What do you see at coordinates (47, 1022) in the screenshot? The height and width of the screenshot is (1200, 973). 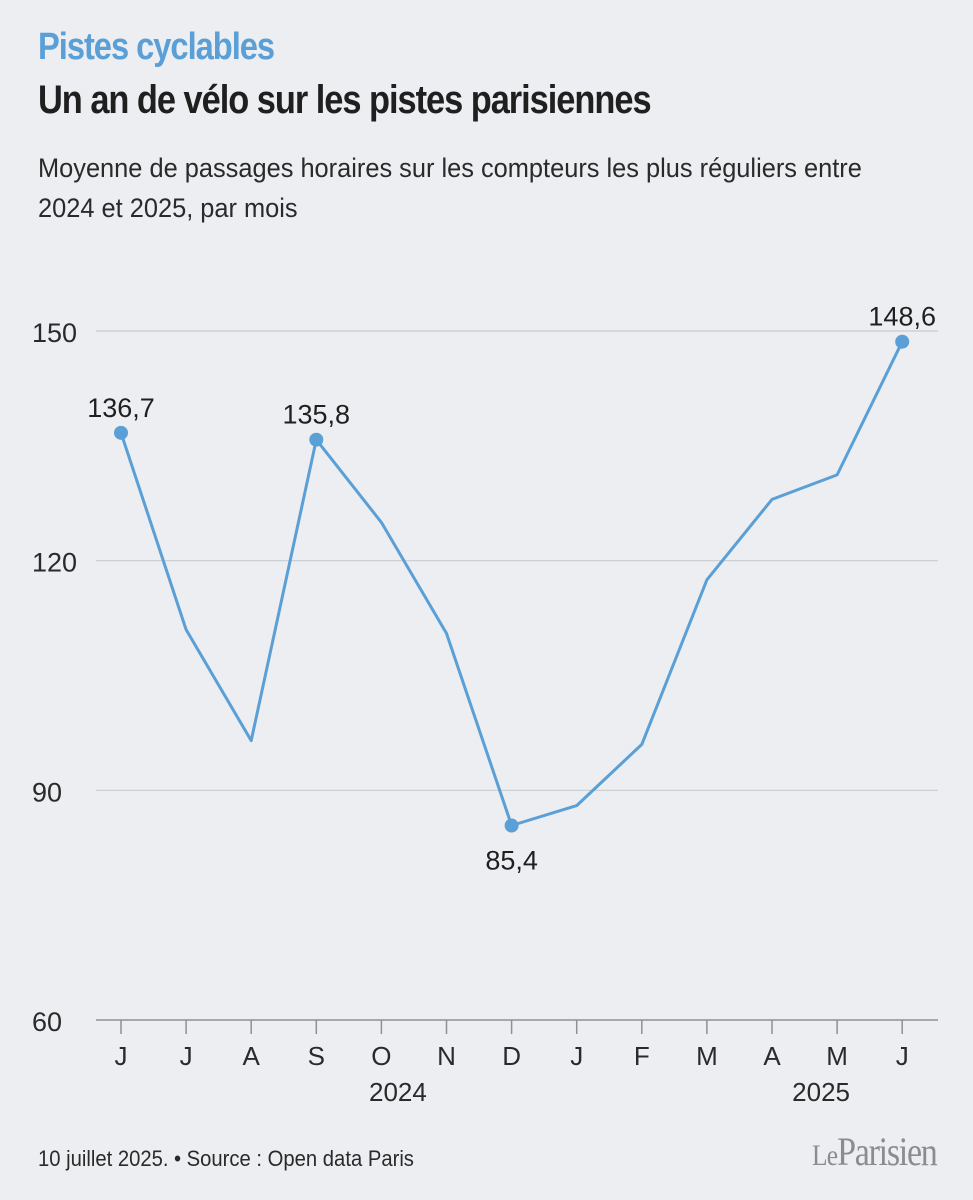 I see `y-tick-label: 60` at bounding box center [47, 1022].